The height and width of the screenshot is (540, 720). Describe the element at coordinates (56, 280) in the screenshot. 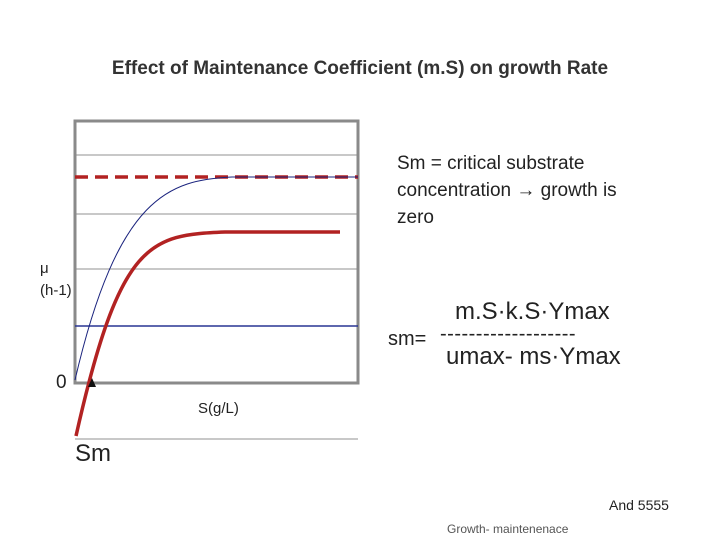

I see `y-axis-label: μ (h-1)` at that location.